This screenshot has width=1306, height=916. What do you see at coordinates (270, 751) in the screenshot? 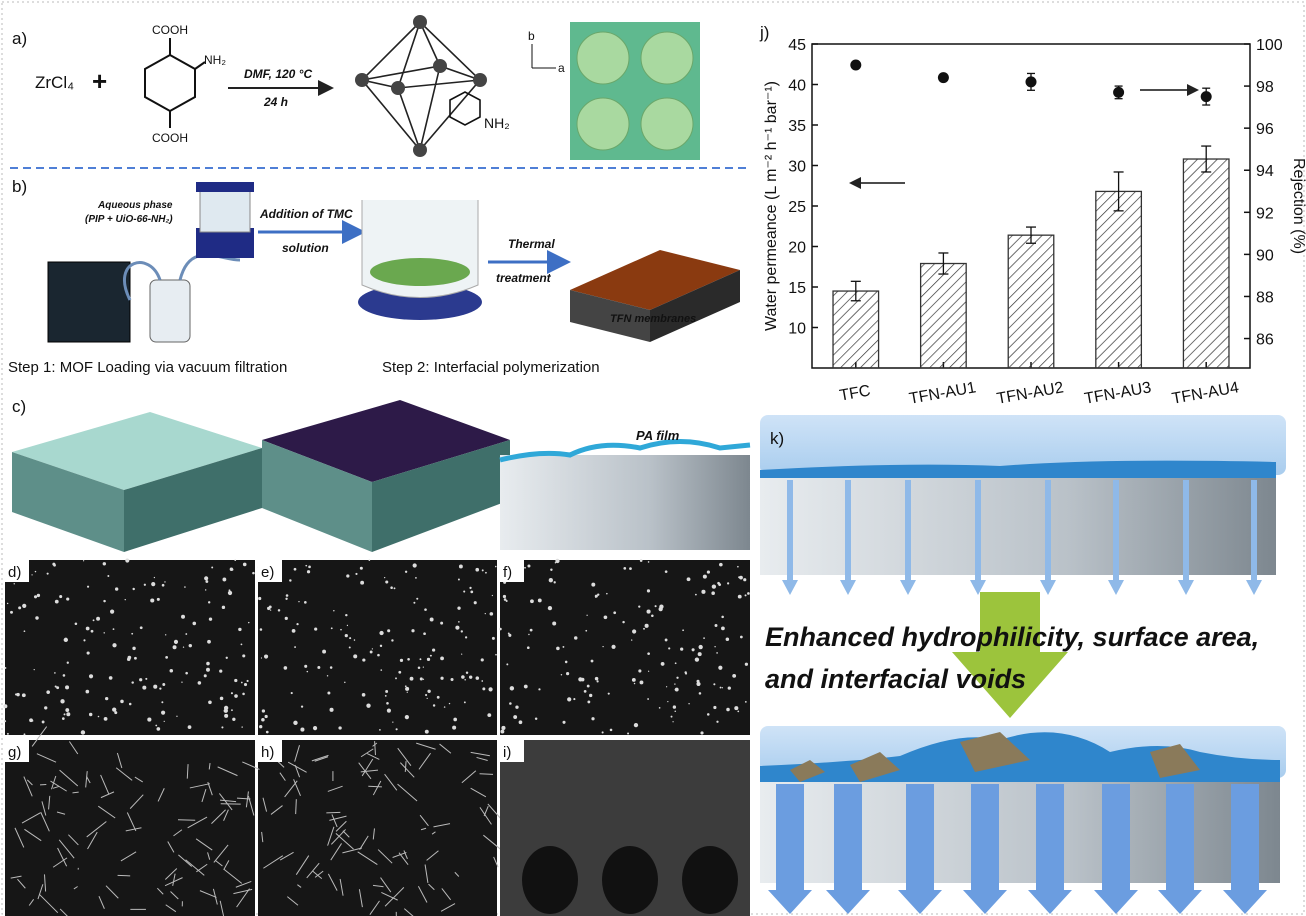
I see `label-bg` at bounding box center [270, 751].